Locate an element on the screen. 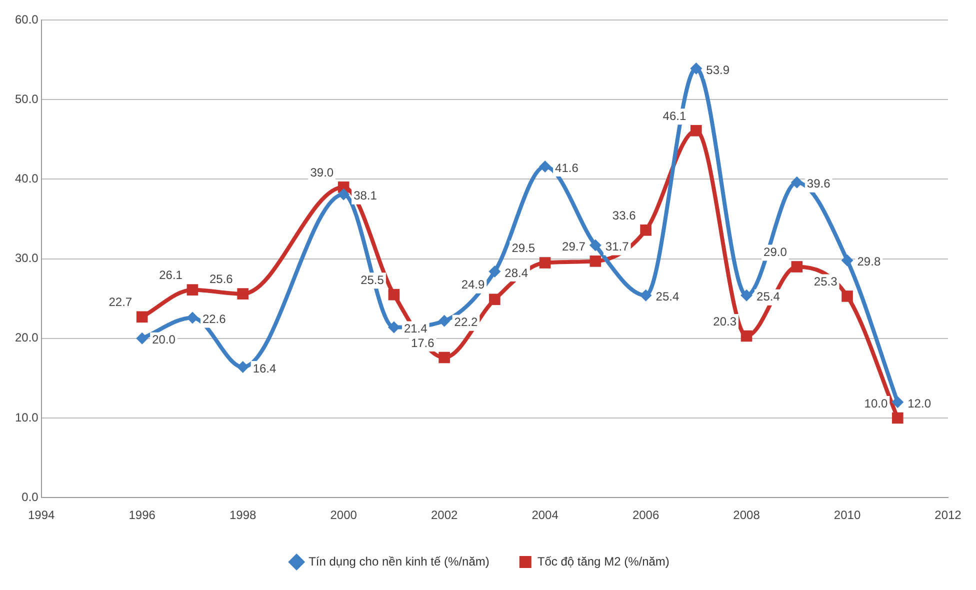 The height and width of the screenshot is (590, 976). x-tick-label: 2006 is located at coordinates (646, 515).